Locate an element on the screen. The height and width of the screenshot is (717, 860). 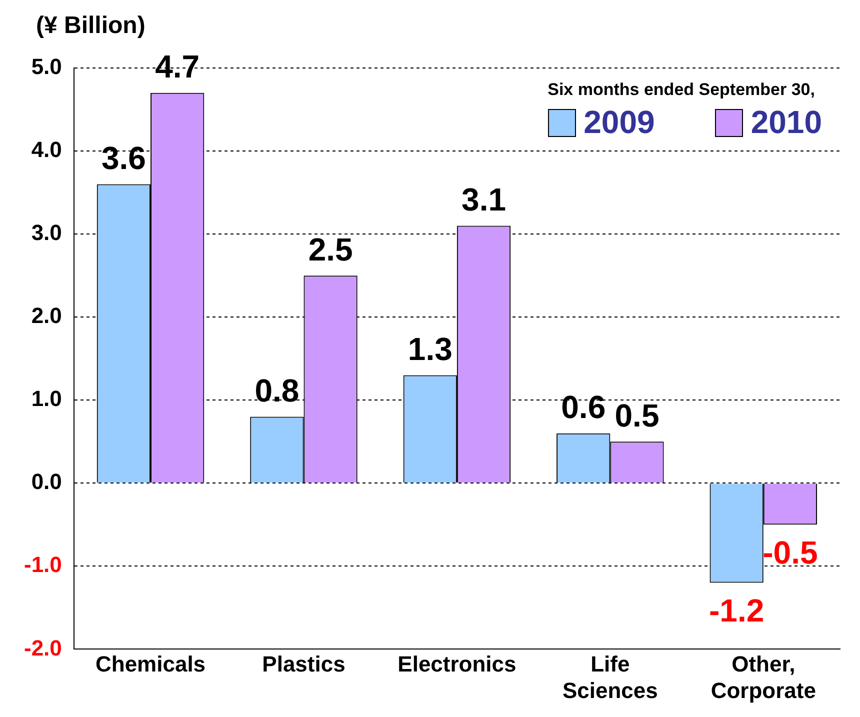
data-label: -1.2 is located at coordinates (736, 610).